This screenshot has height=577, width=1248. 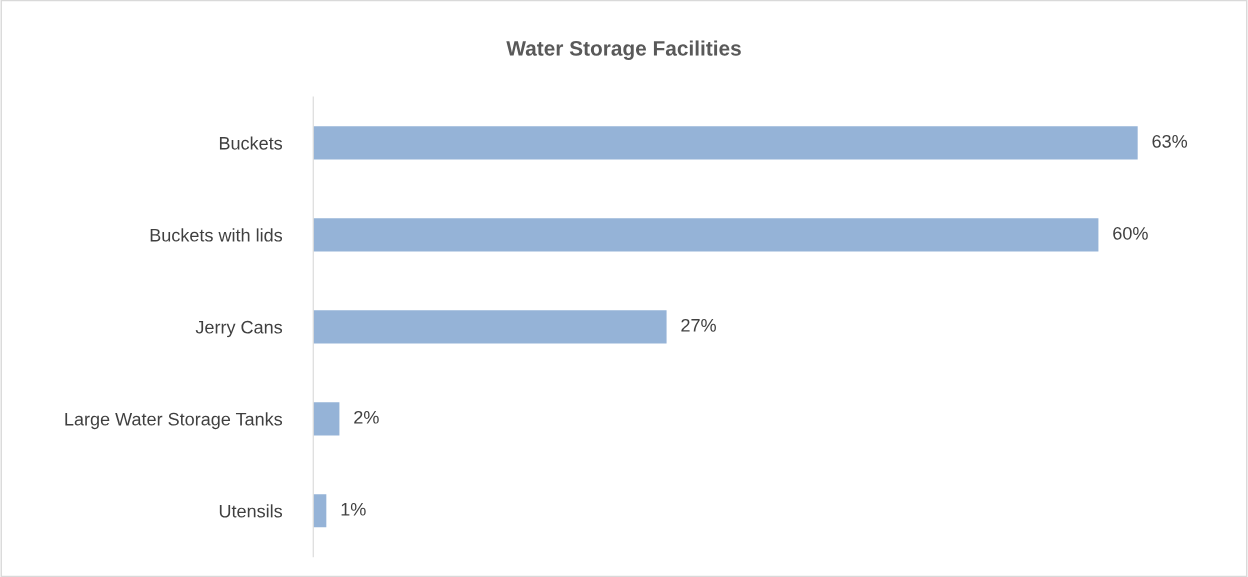 I want to click on chart-title: Water Storage Facilities, so click(x=623, y=50).